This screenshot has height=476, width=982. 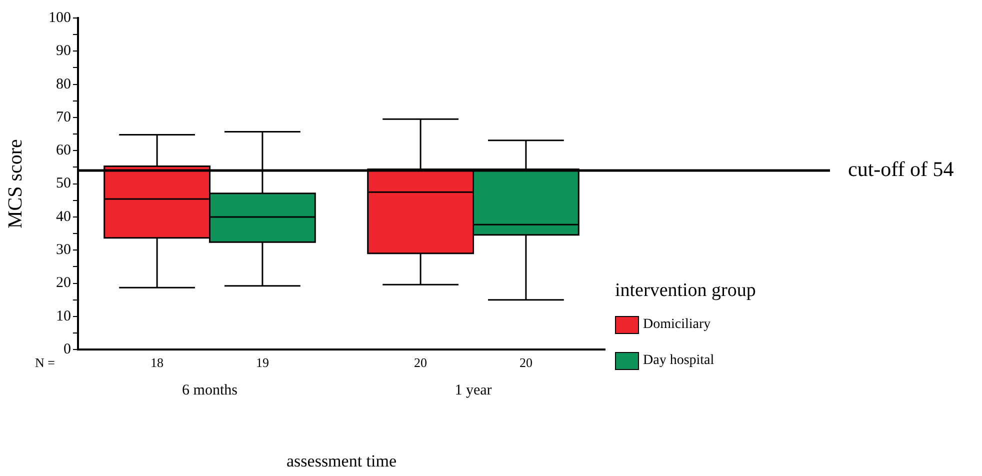 What do you see at coordinates (67, 350) in the screenshot?
I see `y-tick-label: 0` at bounding box center [67, 350].